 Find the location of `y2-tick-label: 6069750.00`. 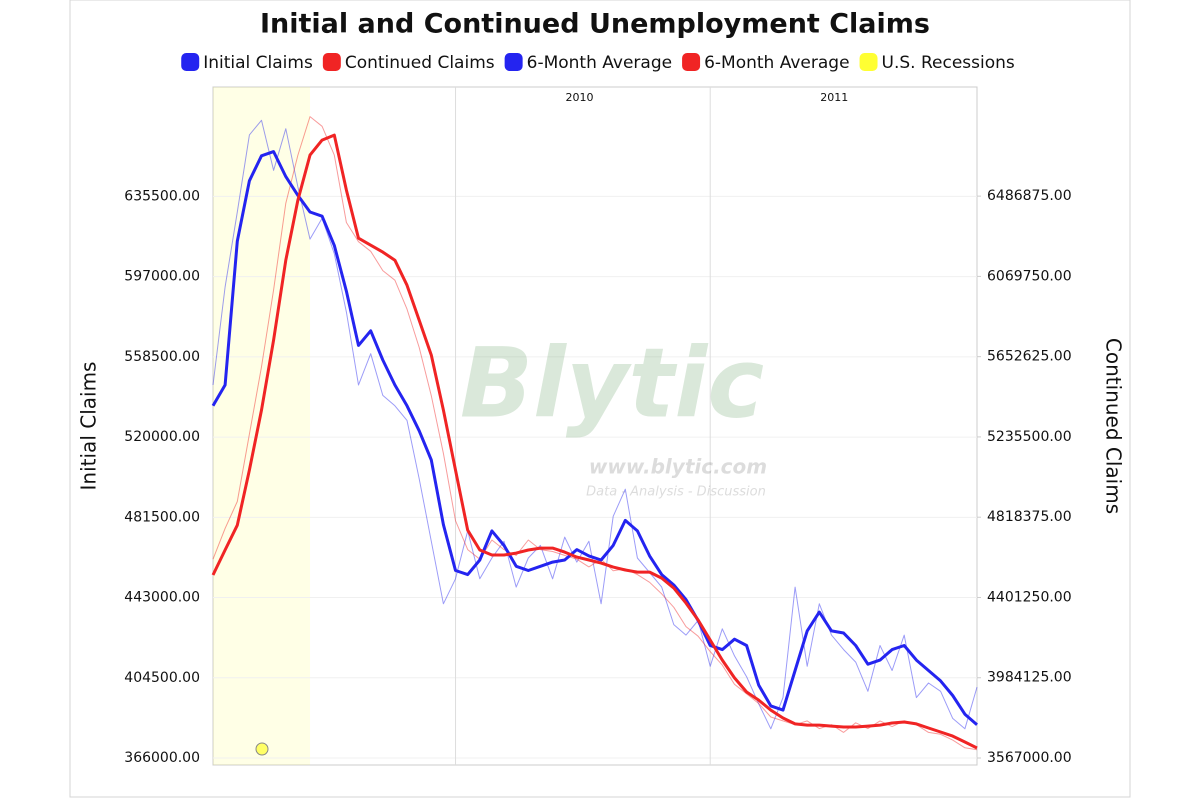

y2-tick-label: 6069750.00 is located at coordinates (1029, 276).